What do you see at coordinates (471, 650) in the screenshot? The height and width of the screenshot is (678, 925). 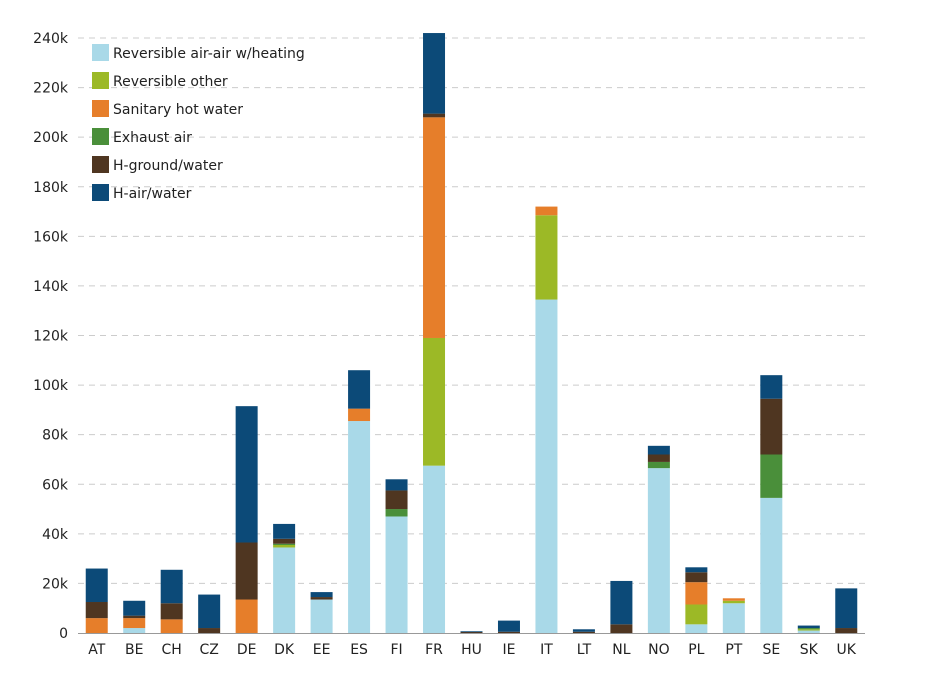 I see `x-tick-label: HU` at bounding box center [471, 650].